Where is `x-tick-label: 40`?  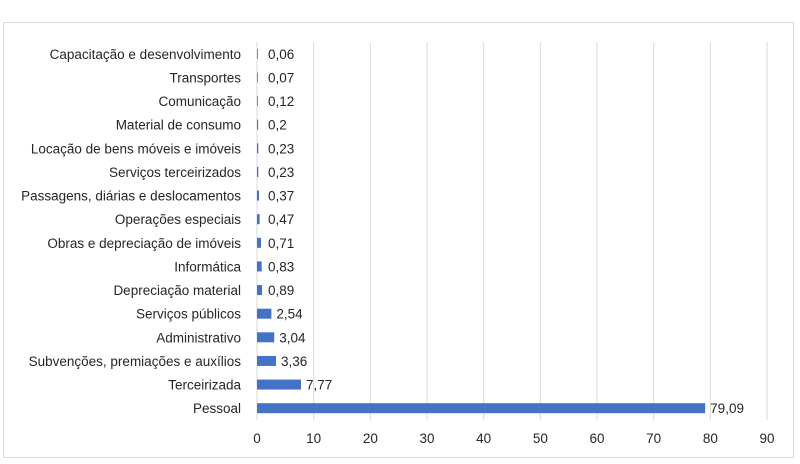
x-tick-label: 40 is located at coordinates (483, 438).